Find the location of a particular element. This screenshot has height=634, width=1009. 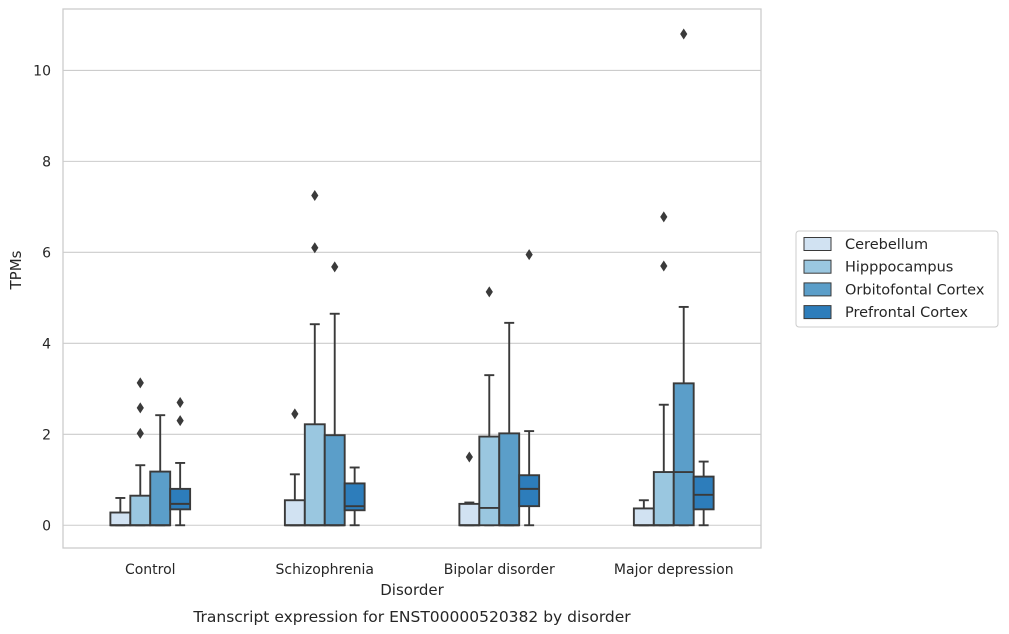

legend-frame is located at coordinates (897, 279).